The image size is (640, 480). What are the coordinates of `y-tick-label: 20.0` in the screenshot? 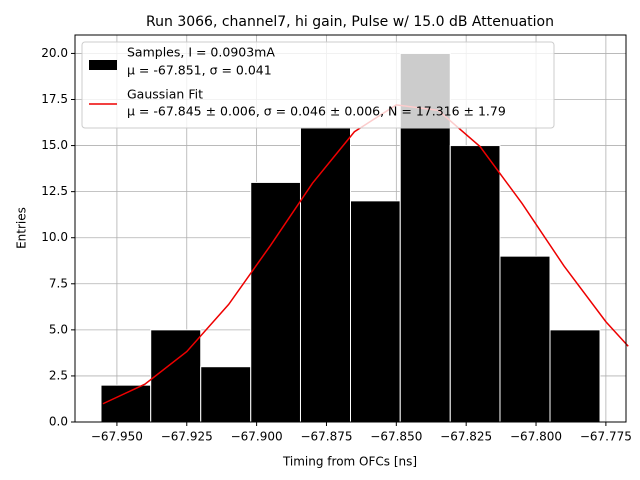 It's located at (54, 53).